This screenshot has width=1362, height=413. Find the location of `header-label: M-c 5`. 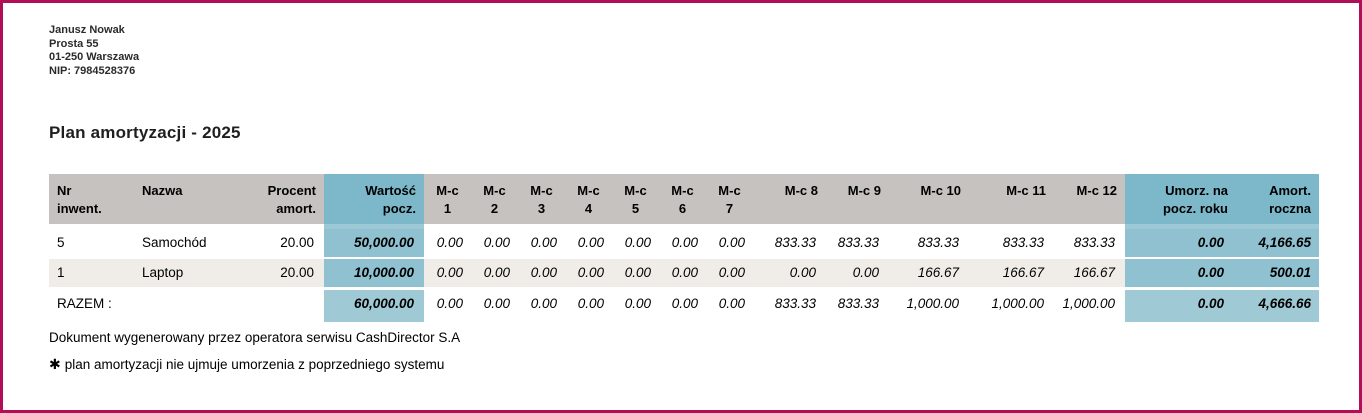

header-label: M-c 5 is located at coordinates (635, 199).